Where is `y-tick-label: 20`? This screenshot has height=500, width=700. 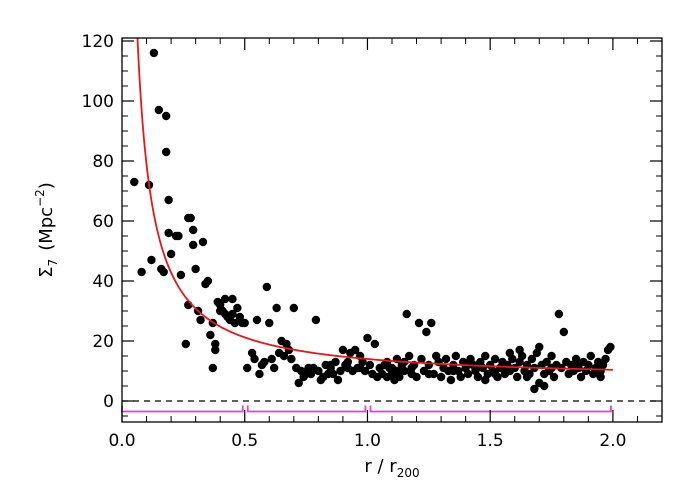
y-tick-label: 20 is located at coordinates (103, 342).